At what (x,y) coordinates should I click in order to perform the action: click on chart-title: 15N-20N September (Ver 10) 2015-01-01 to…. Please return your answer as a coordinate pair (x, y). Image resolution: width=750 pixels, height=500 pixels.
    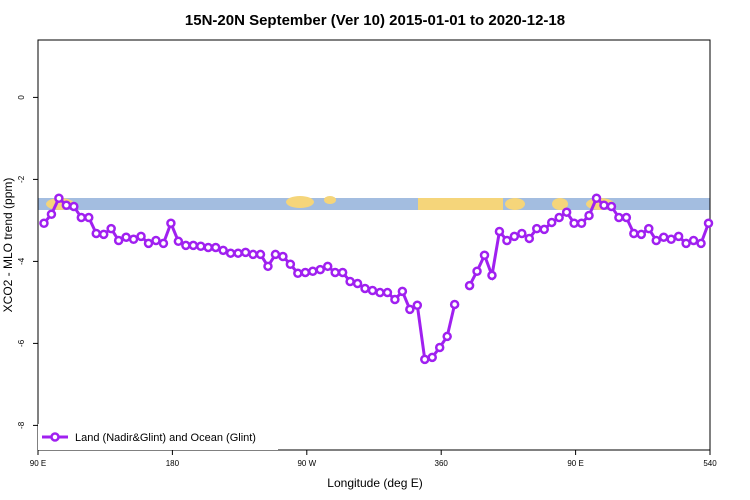
    Looking at the image, I should click on (375, 20).